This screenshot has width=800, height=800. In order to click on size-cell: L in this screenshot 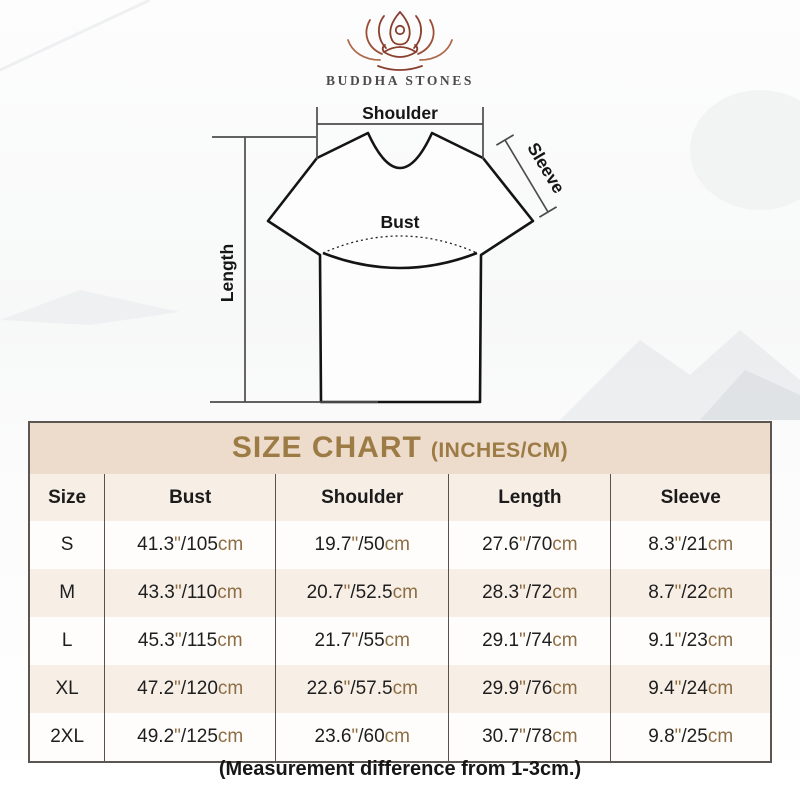, I will do `click(67, 640)`.